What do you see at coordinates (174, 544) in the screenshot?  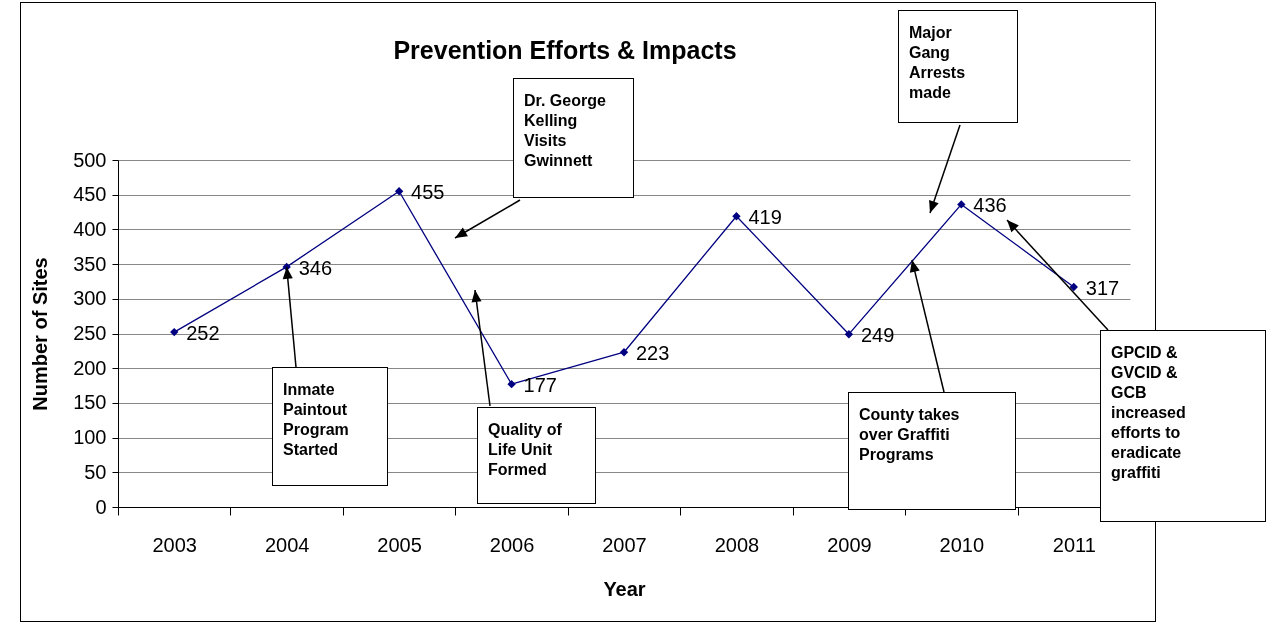 I see `x-tick-label: 2003` at bounding box center [174, 544].